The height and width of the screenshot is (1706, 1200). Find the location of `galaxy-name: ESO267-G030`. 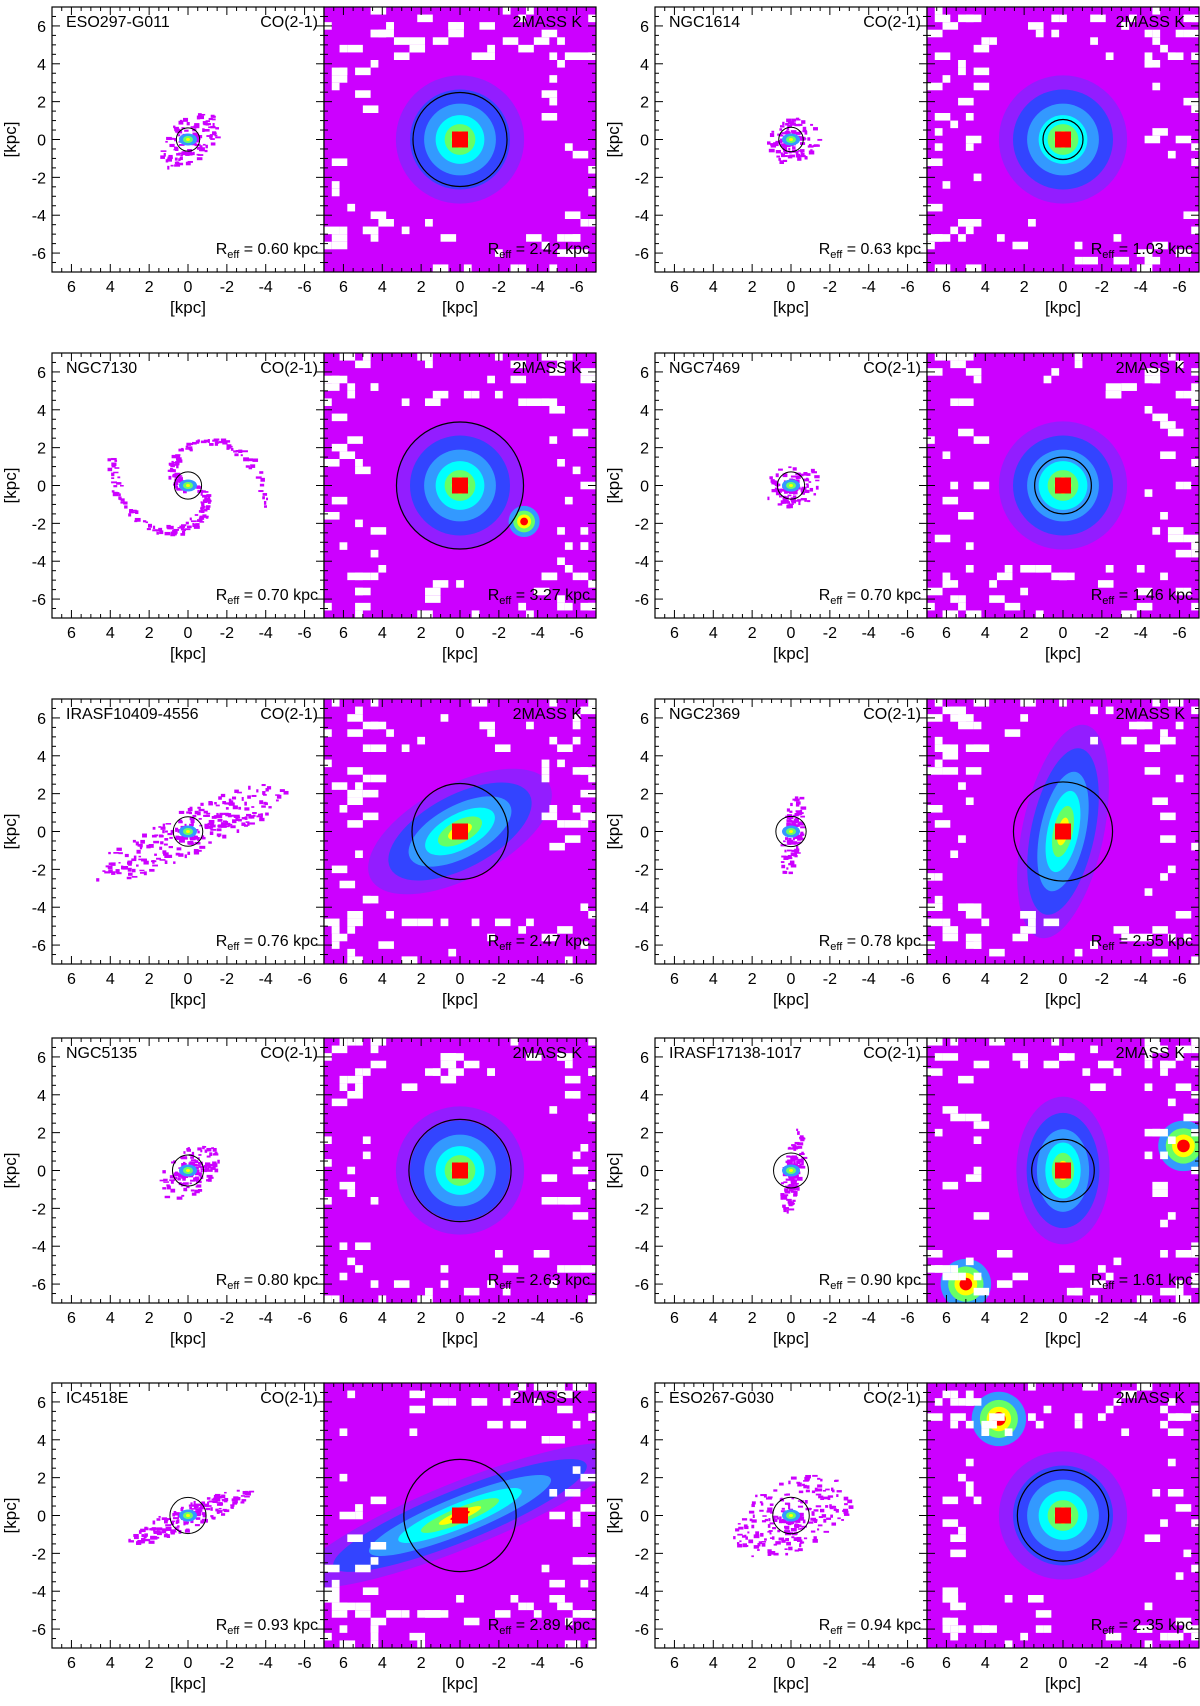

galaxy-name: ESO267-G030 is located at coordinates (721, 1398).